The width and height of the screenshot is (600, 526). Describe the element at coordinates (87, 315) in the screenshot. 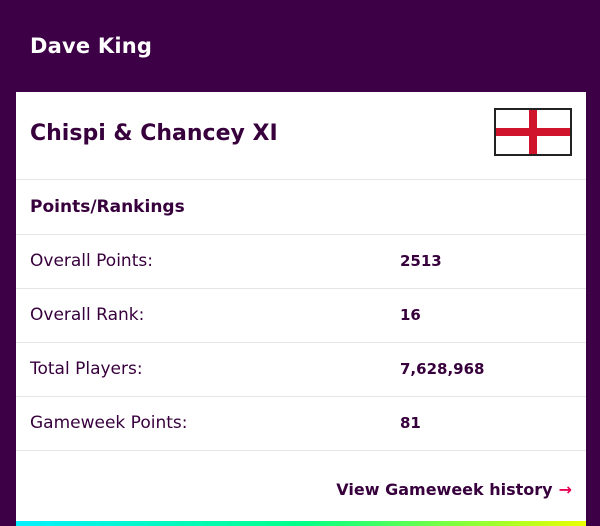

I see `stat-label: Overall Rank:` at that location.